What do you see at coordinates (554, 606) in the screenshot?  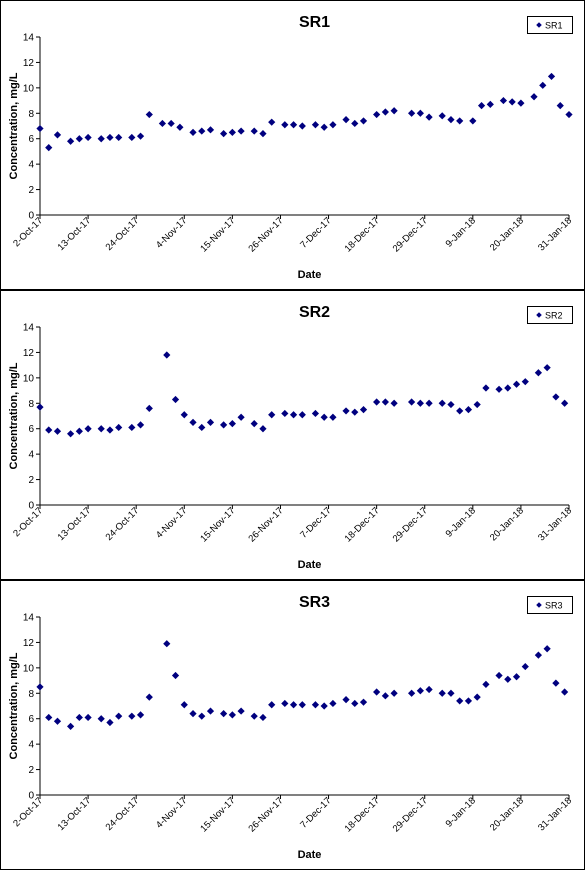 I see `legend-label: SR3` at bounding box center [554, 606].